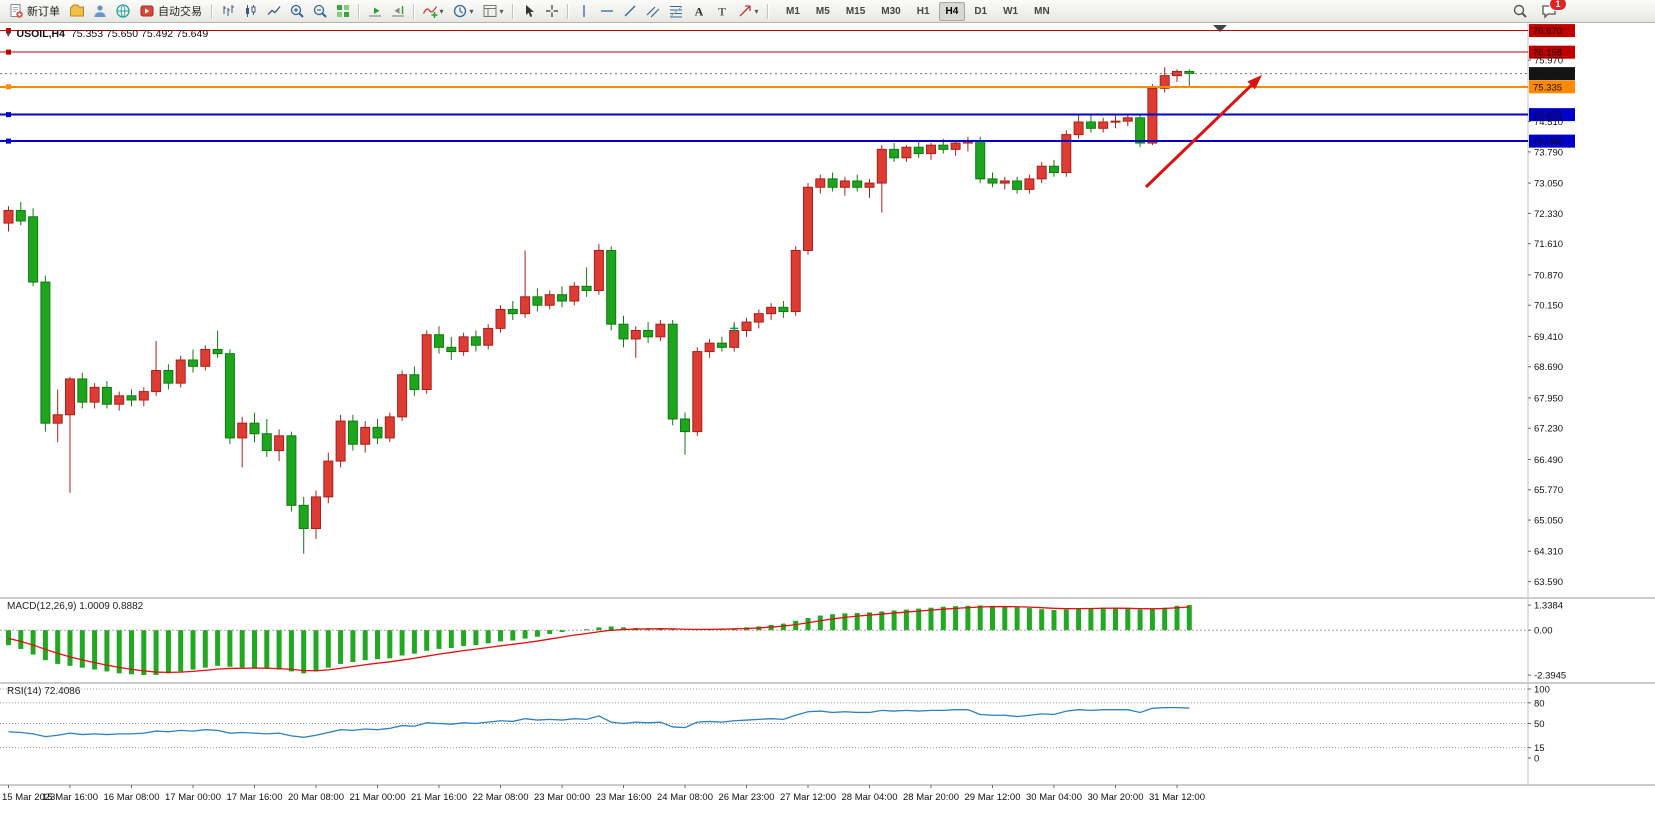 The width and height of the screenshot is (1655, 827). Describe the element at coordinates (1042, 11) in the screenshot. I see `timeframe-button-mn: MN` at that location.